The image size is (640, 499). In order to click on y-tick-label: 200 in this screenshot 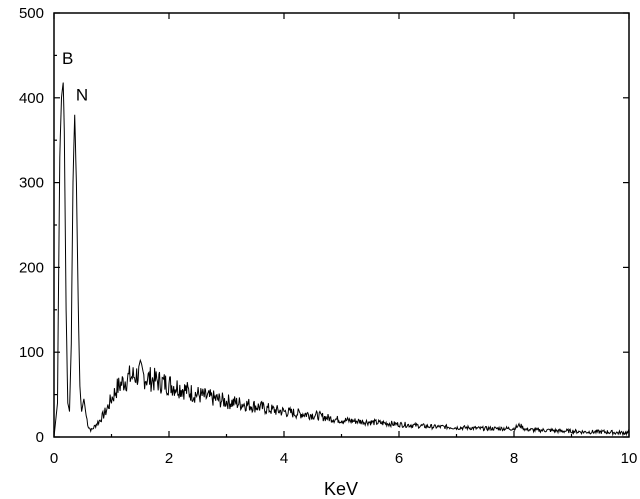, I will do `click(31, 267)`.